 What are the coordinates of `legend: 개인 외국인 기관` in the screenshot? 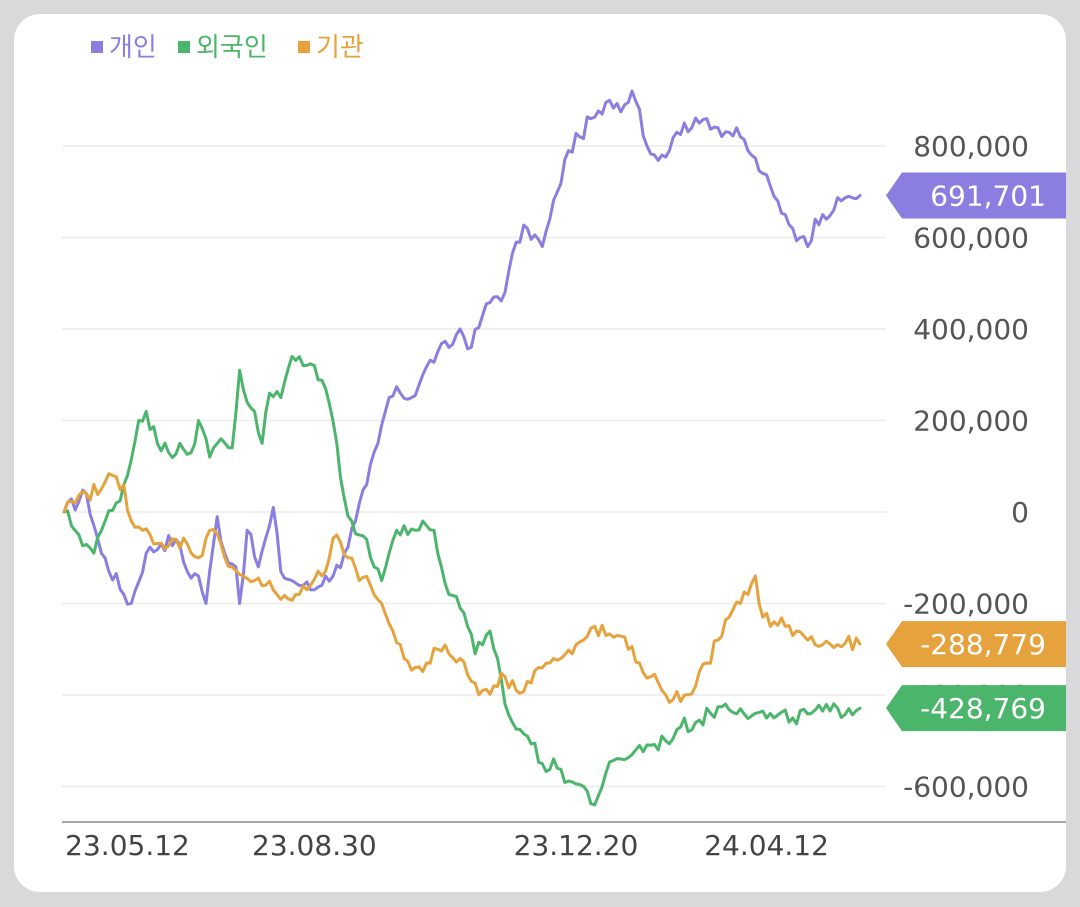 It's located at (227, 48).